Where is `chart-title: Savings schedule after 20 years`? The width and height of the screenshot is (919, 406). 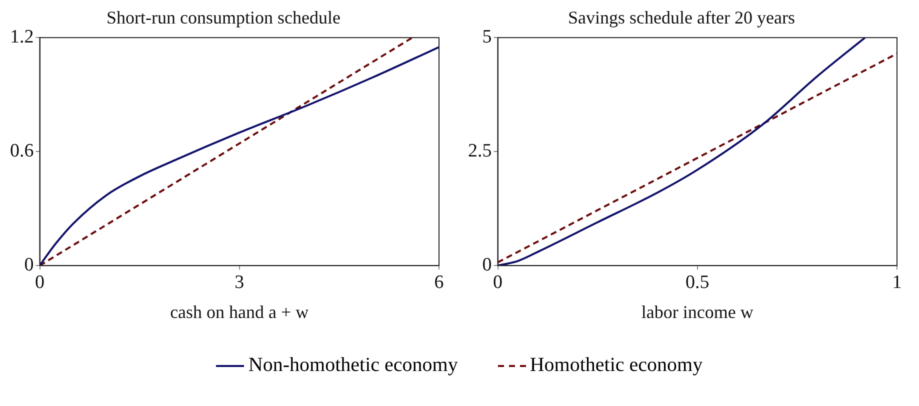
chart-title: Savings schedule after 20 years is located at coordinates (681, 18).